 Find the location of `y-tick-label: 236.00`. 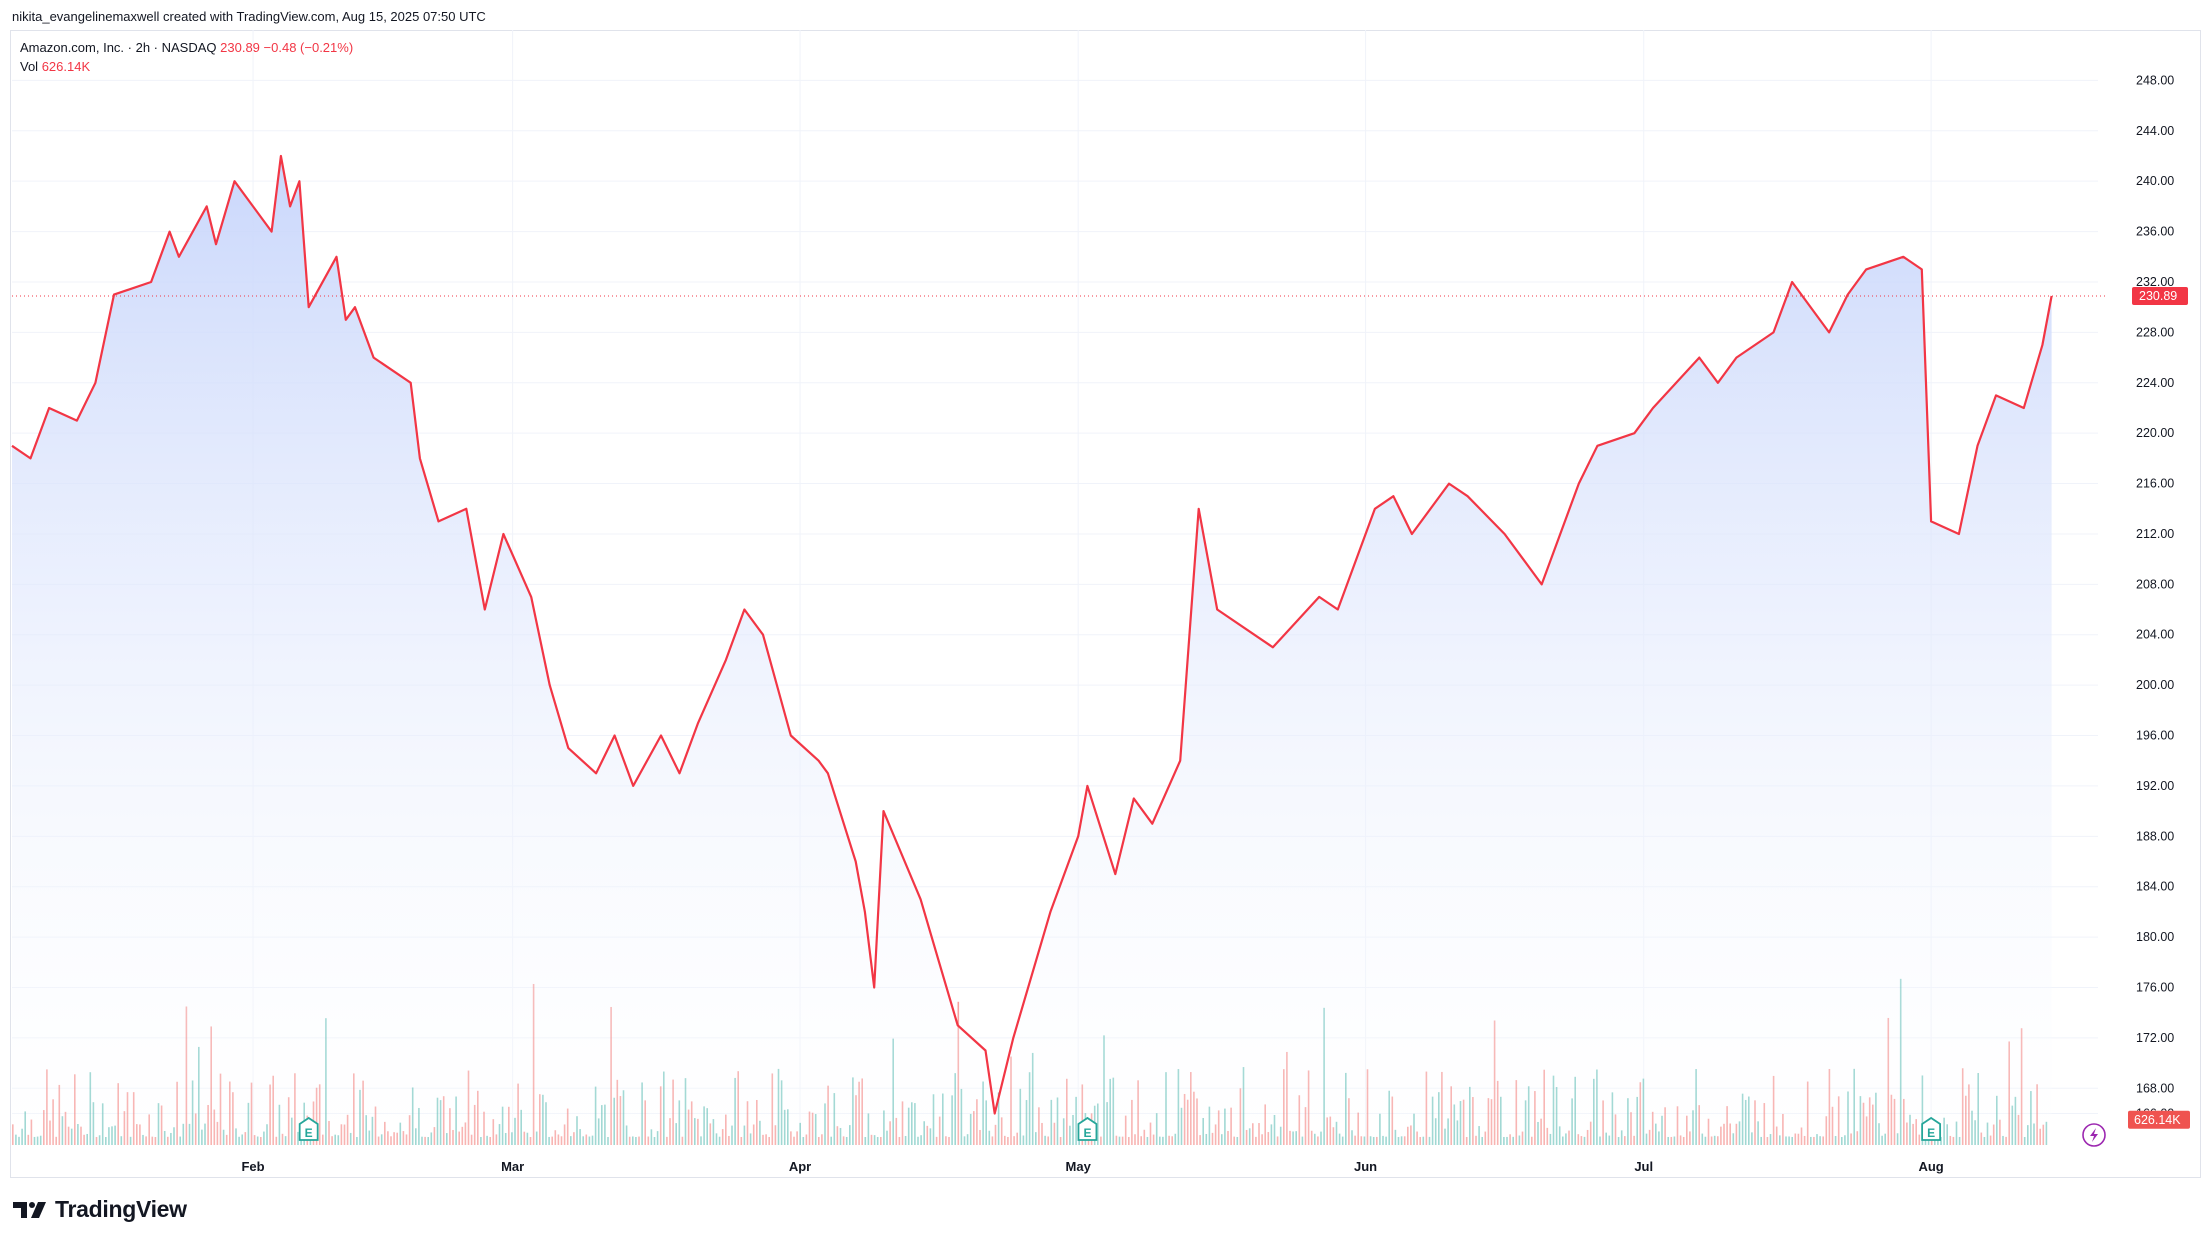

y-tick-label: 236.00 is located at coordinates (2155, 232).